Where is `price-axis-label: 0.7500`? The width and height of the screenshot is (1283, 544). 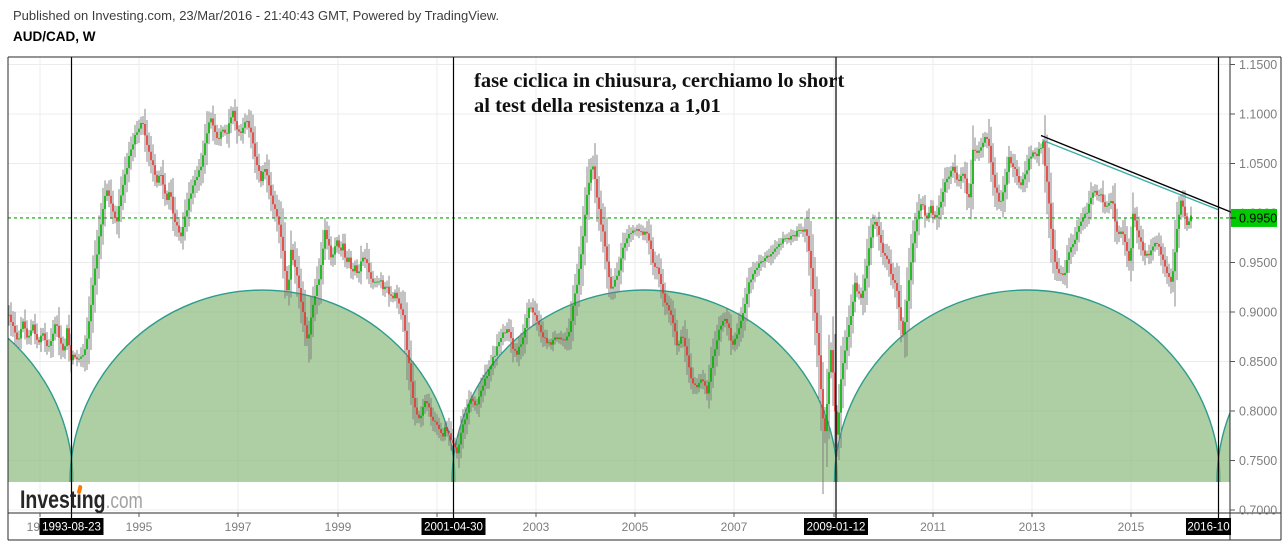
price-axis-label: 0.7500 is located at coordinates (1258, 461).